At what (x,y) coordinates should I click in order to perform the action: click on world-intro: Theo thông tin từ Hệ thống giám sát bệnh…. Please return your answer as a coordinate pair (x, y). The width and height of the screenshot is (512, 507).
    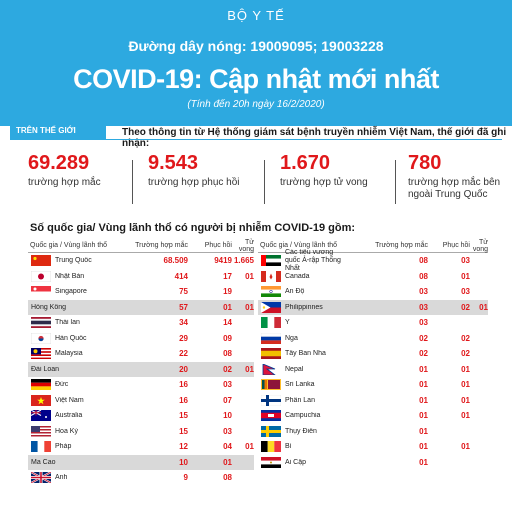
    Looking at the image, I should click on (314, 138).